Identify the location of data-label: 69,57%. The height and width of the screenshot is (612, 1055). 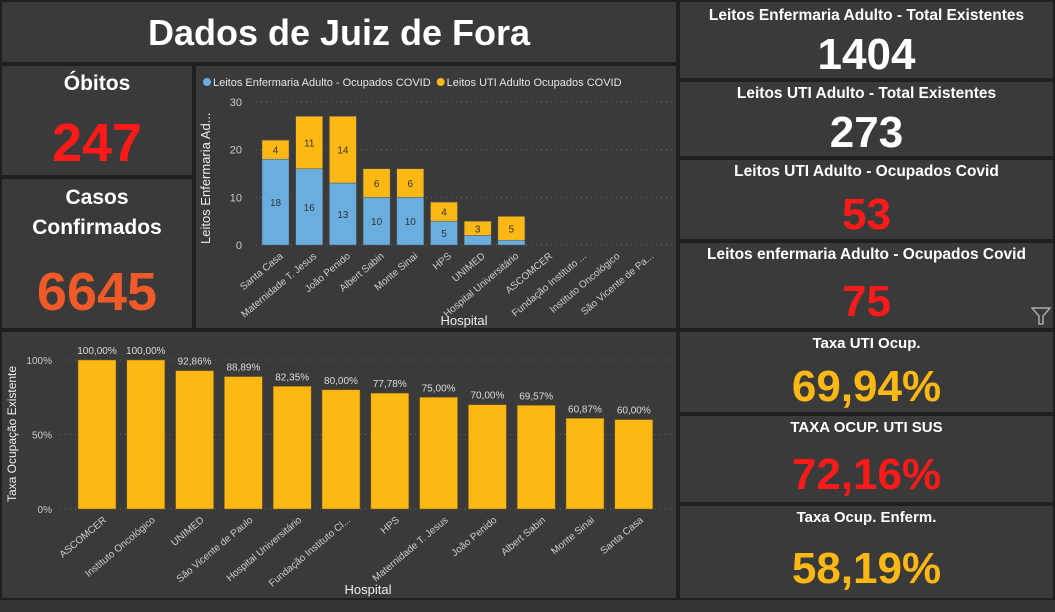
(536, 396).